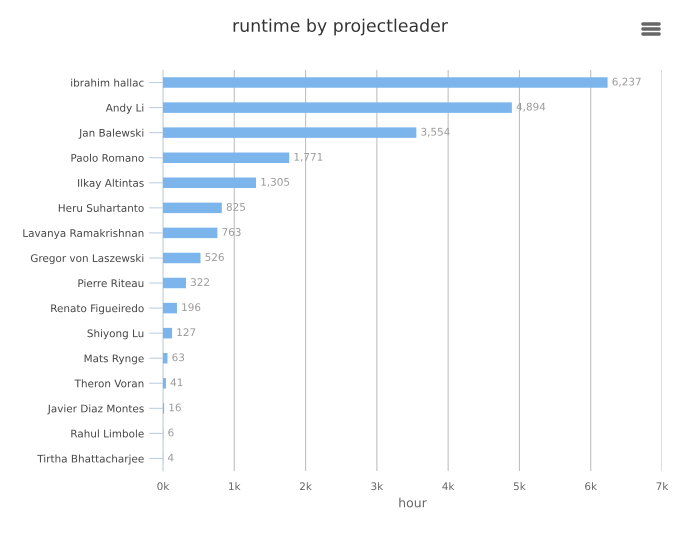 The height and width of the screenshot is (536, 680). Describe the element at coordinates (107, 158) in the screenshot. I see `y-tick-label: Paolo Romano` at that location.